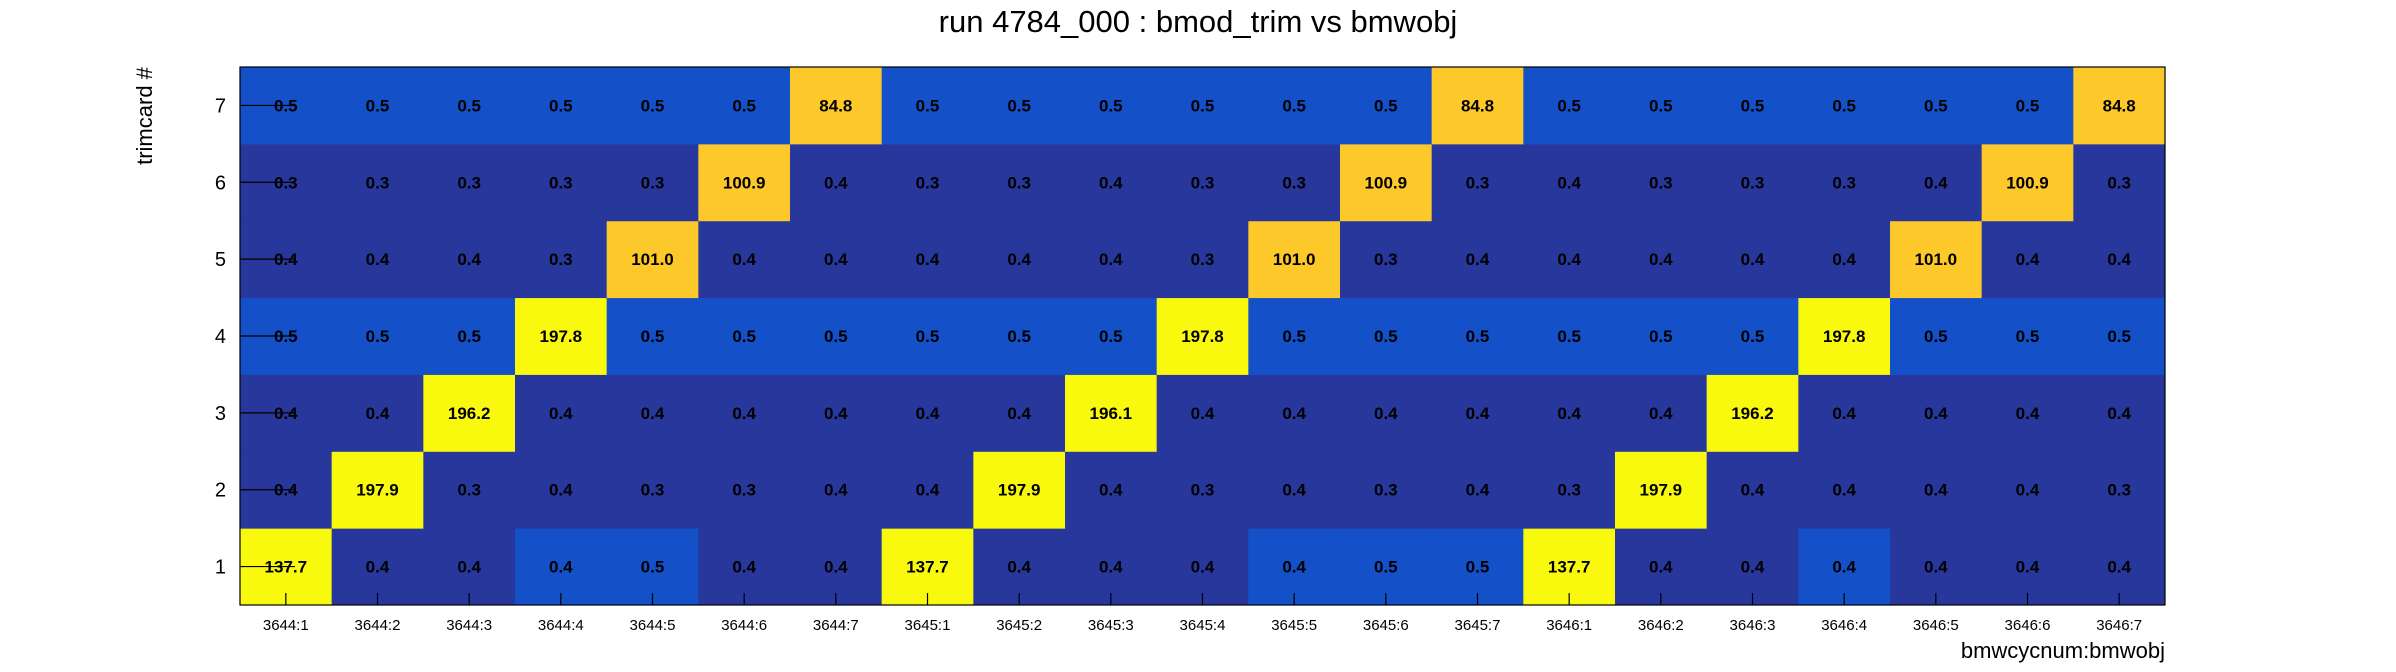 Image resolution: width=2396 pixels, height=672 pixels. Describe the element at coordinates (220, 491) in the screenshot. I see `y-tick-label: 2` at that location.